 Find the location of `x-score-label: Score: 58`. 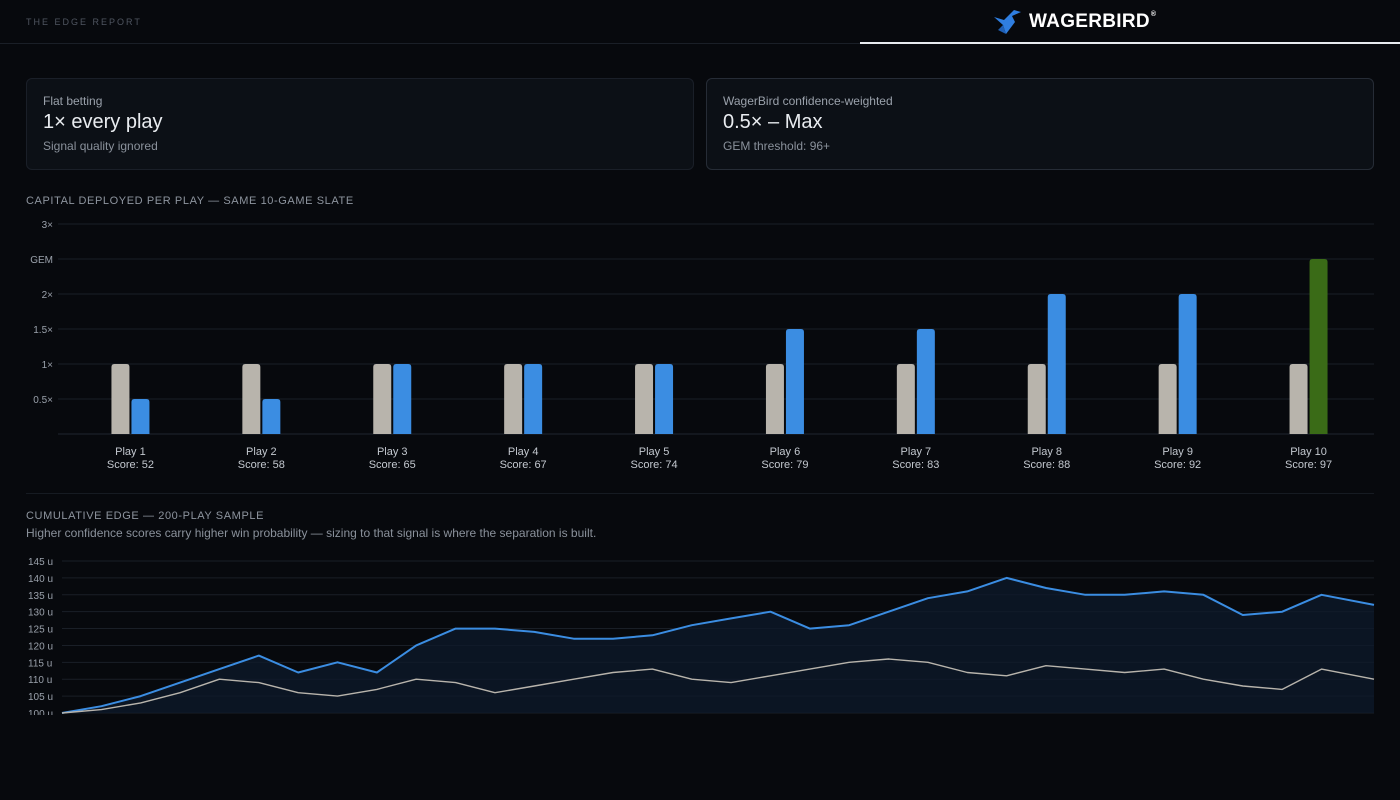

x-score-label: Score: 58 is located at coordinates (261, 465).